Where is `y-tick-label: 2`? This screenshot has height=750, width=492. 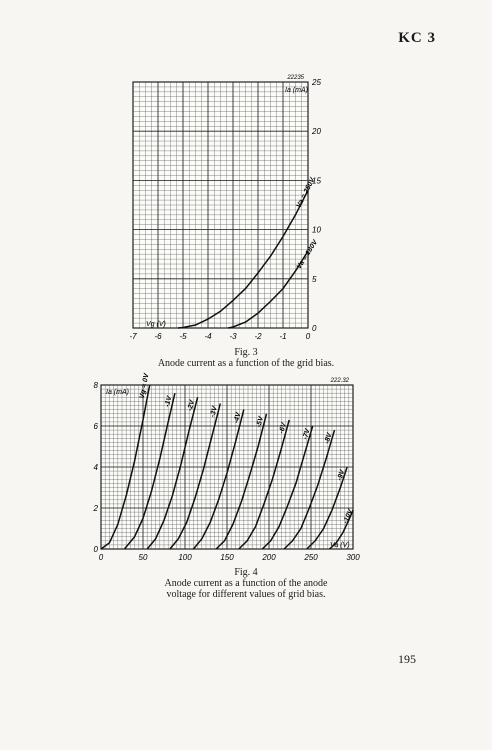
y-tick-label: 2 is located at coordinates (96, 508).